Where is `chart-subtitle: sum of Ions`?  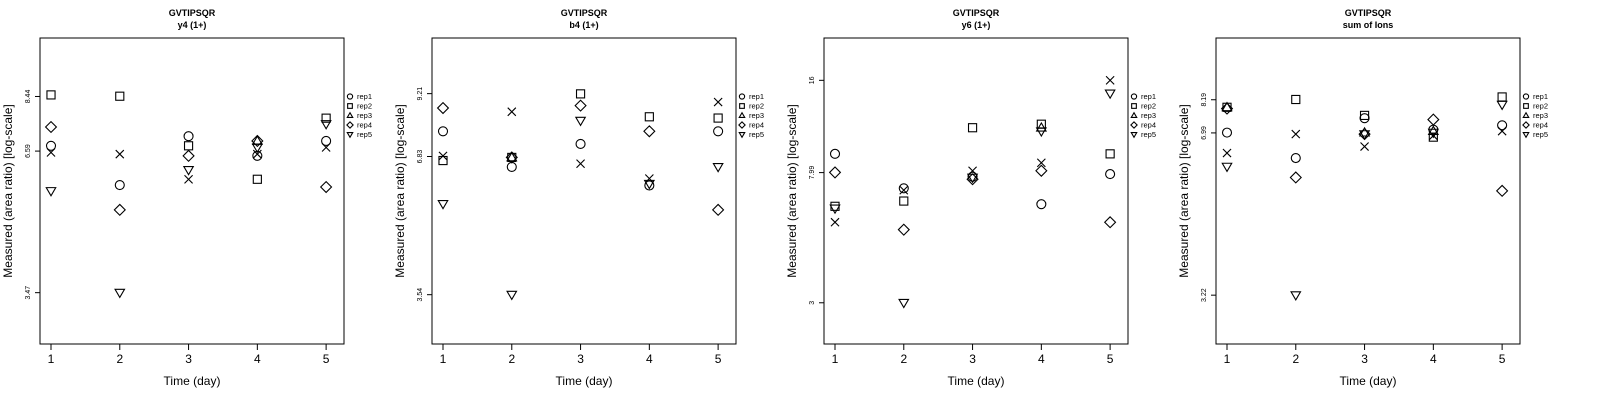 chart-subtitle: sum of Ions is located at coordinates (1368, 25).